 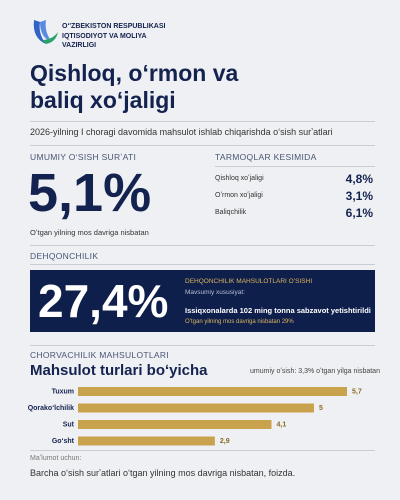 I want to click on logo-line: Oʻ'ZBEKISTON RESPUBLIKASI, so click(x=114, y=26).